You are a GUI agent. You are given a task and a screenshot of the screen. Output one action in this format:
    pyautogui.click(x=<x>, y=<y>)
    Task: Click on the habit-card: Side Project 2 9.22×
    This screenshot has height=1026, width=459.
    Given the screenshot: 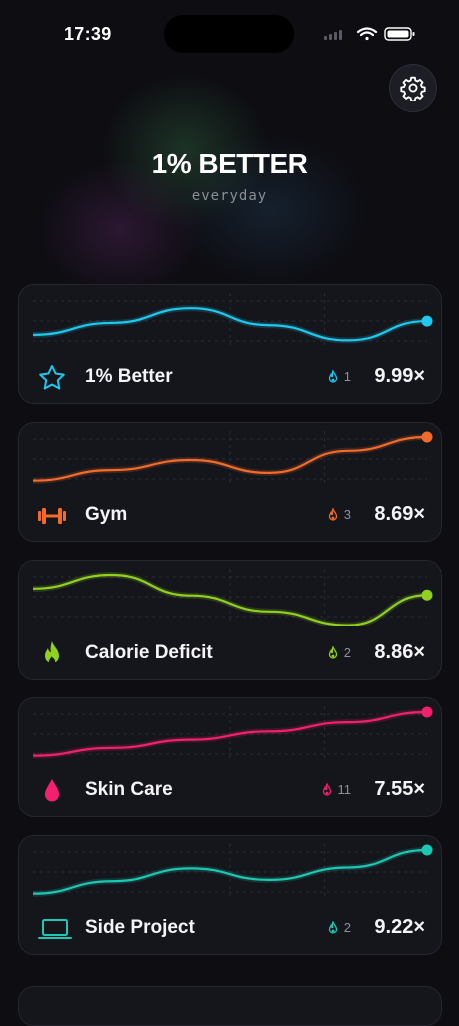 What is the action you would take?
    pyautogui.click(x=230, y=895)
    